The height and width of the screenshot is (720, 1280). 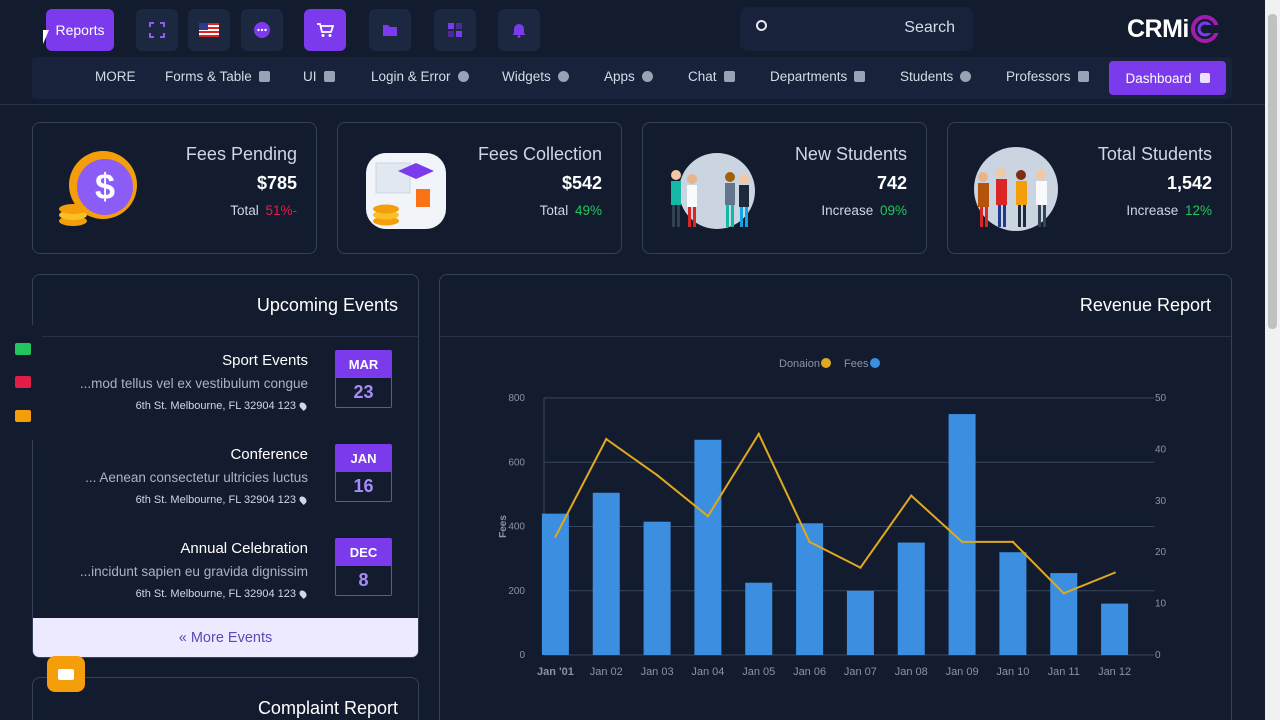 I want to click on bell-icon, so click(x=519, y=30).